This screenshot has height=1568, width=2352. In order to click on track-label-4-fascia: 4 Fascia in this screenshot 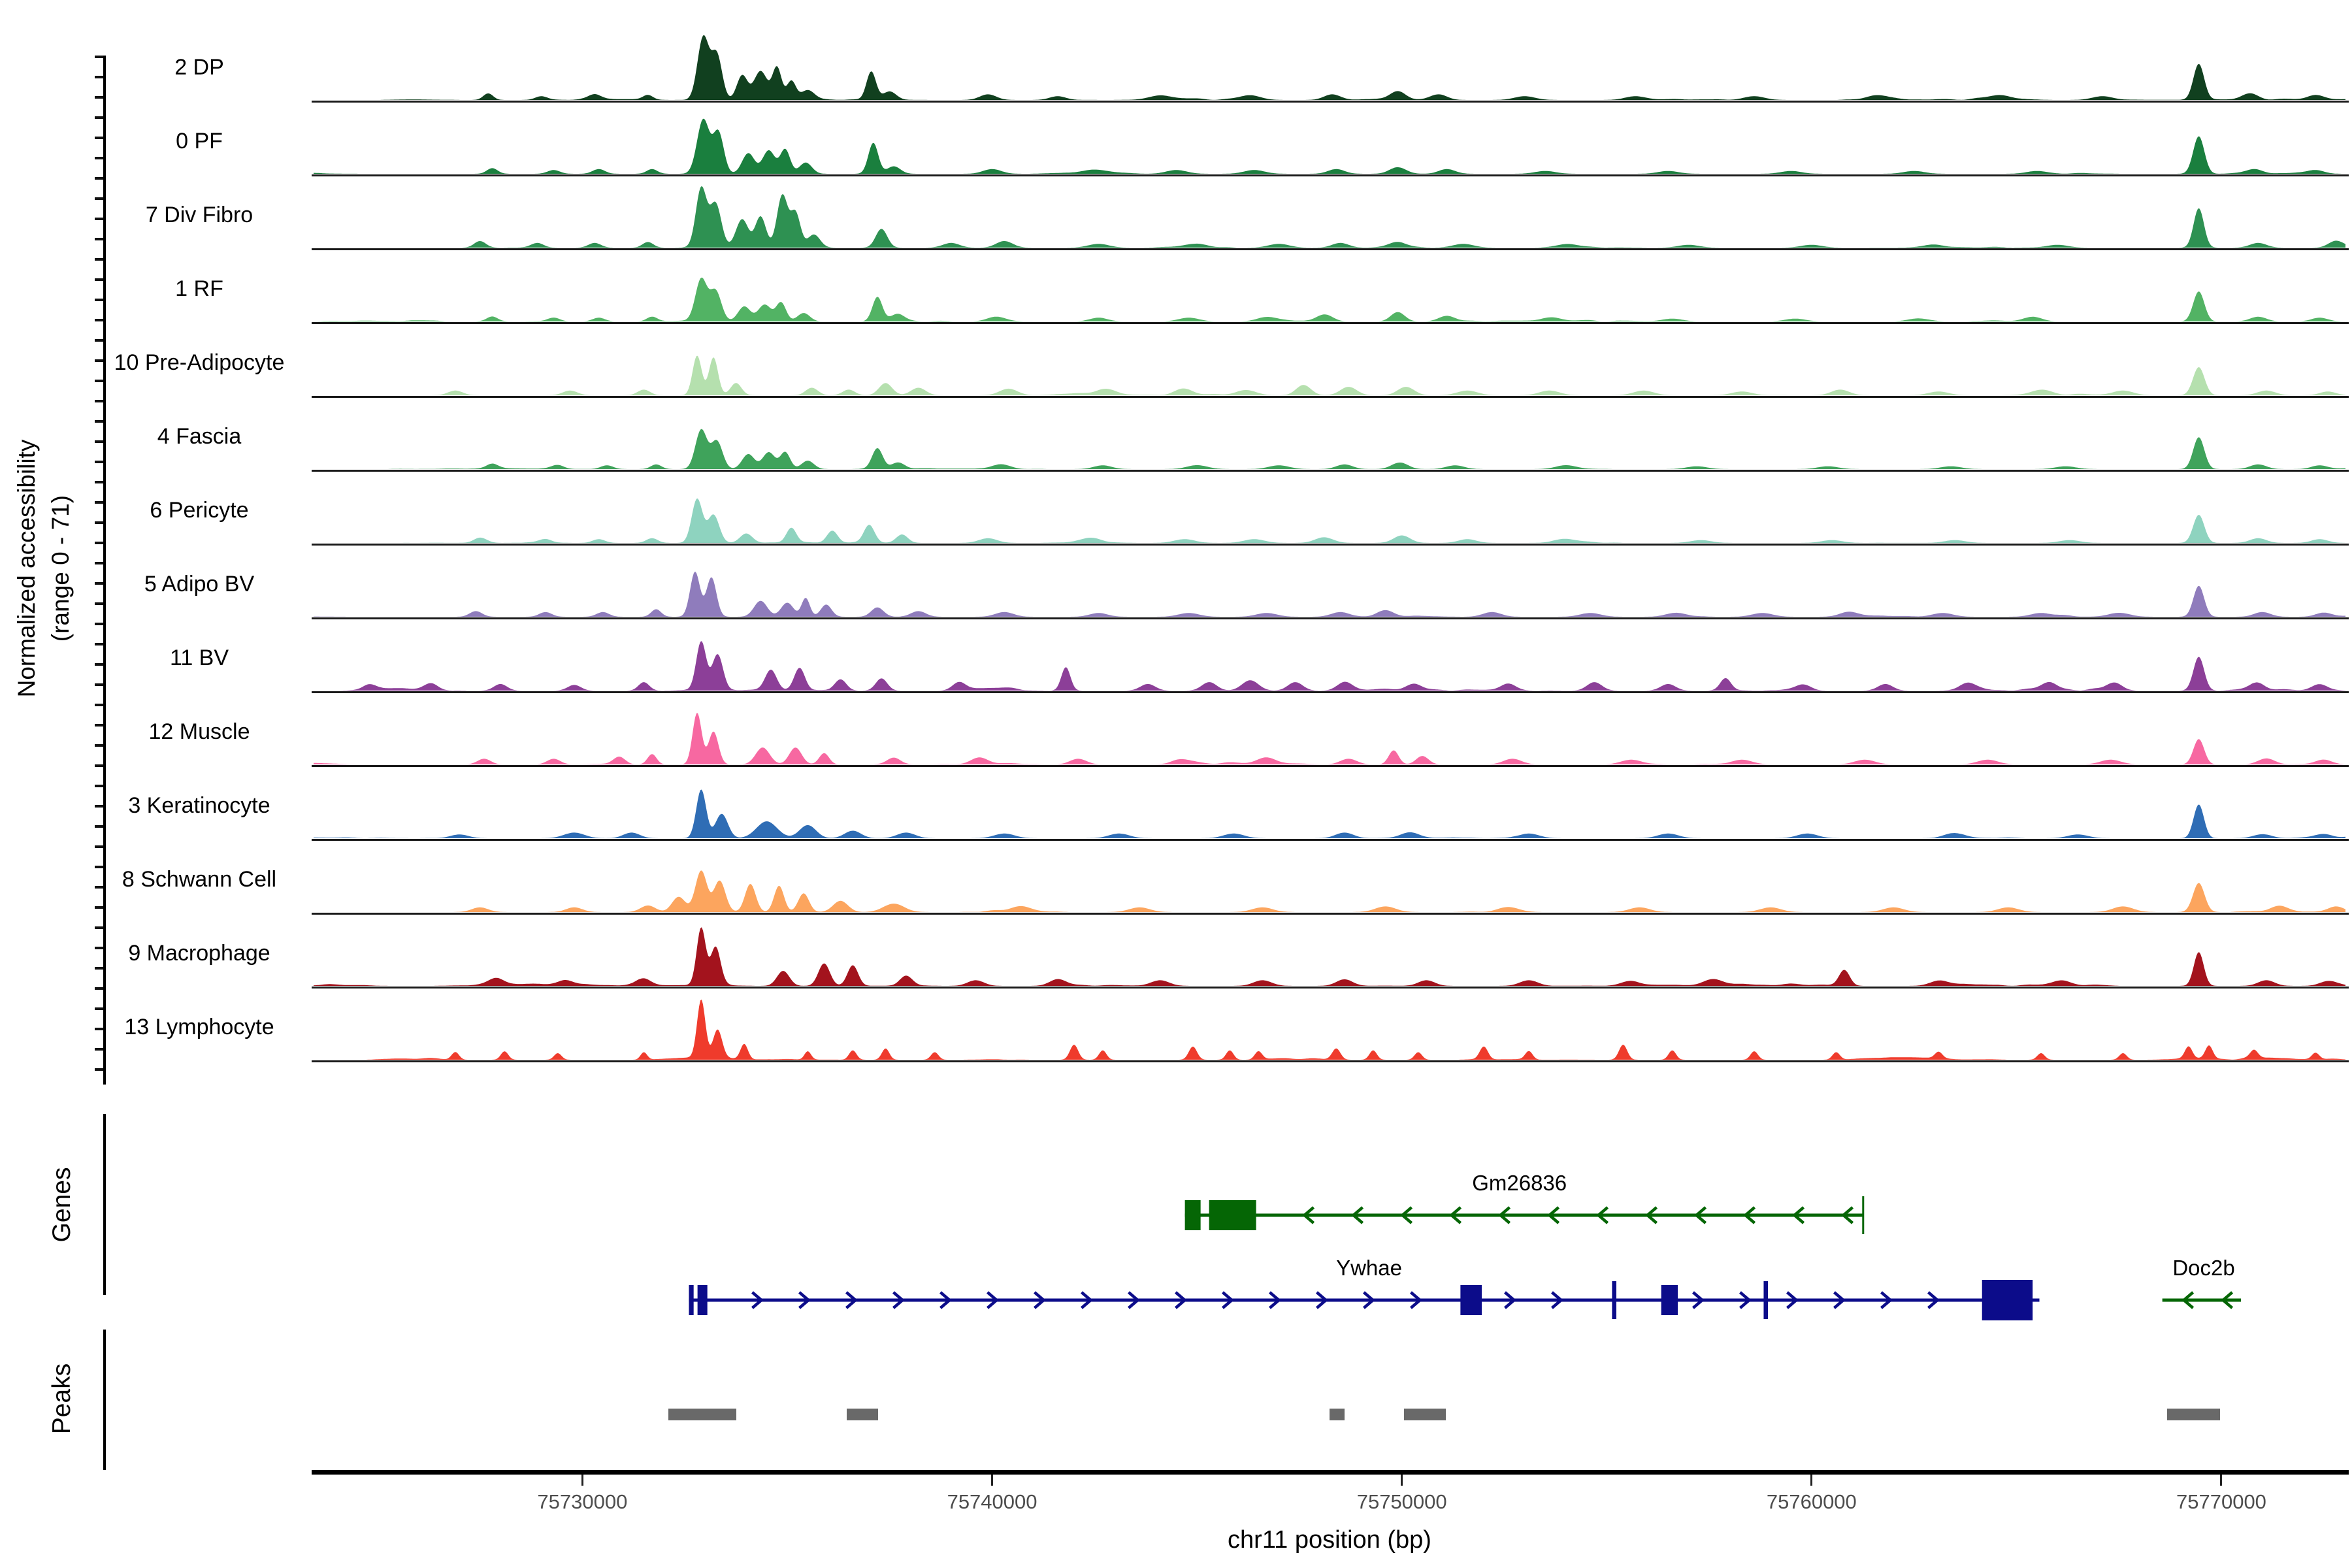, I will do `click(199, 436)`.